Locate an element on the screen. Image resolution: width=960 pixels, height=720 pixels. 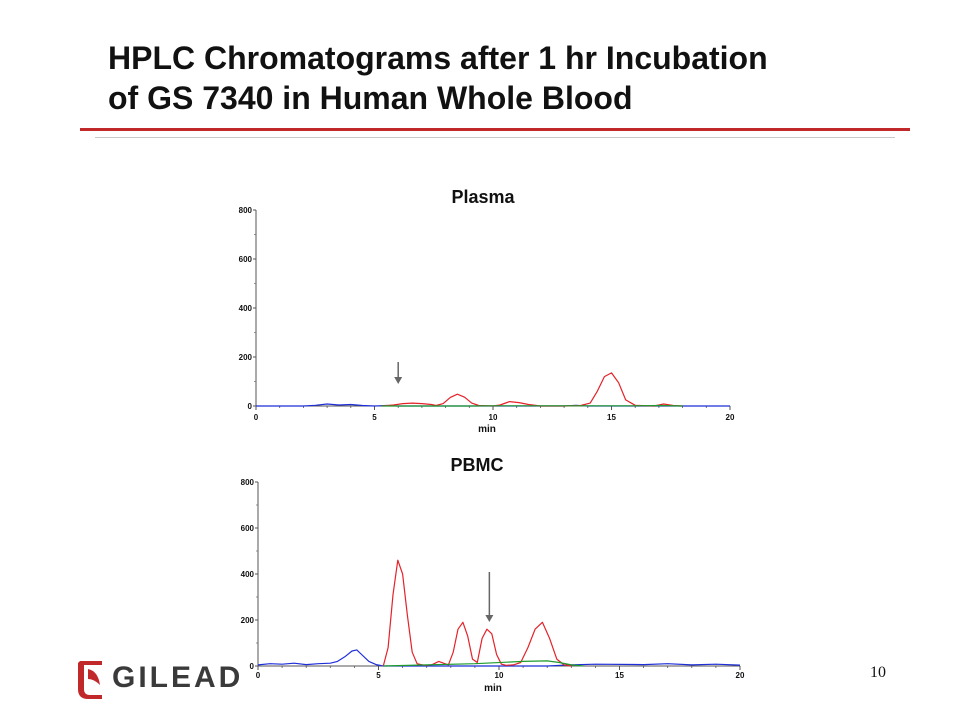
chart-title-pbmc: PBMC is located at coordinates (477, 465).